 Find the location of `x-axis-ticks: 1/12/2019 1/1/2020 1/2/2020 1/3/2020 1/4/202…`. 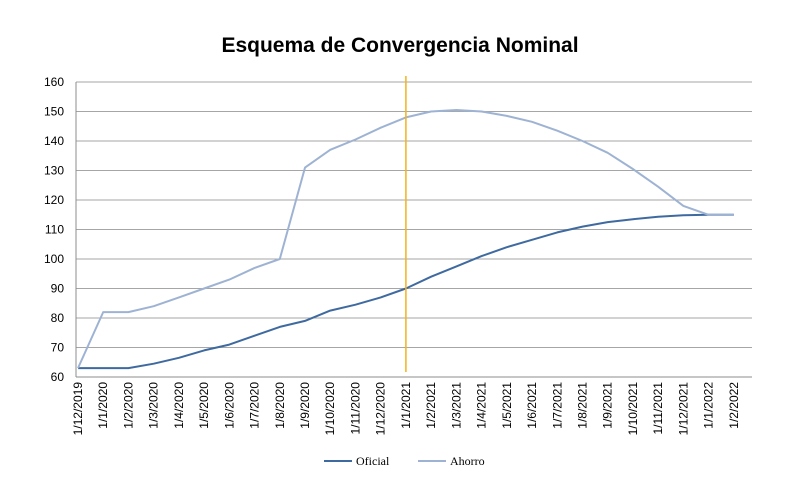

x-axis-ticks: 1/12/2019 1/1/2020 1/2/2020 1/3/2020 1/4/202… is located at coordinates (406, 409).